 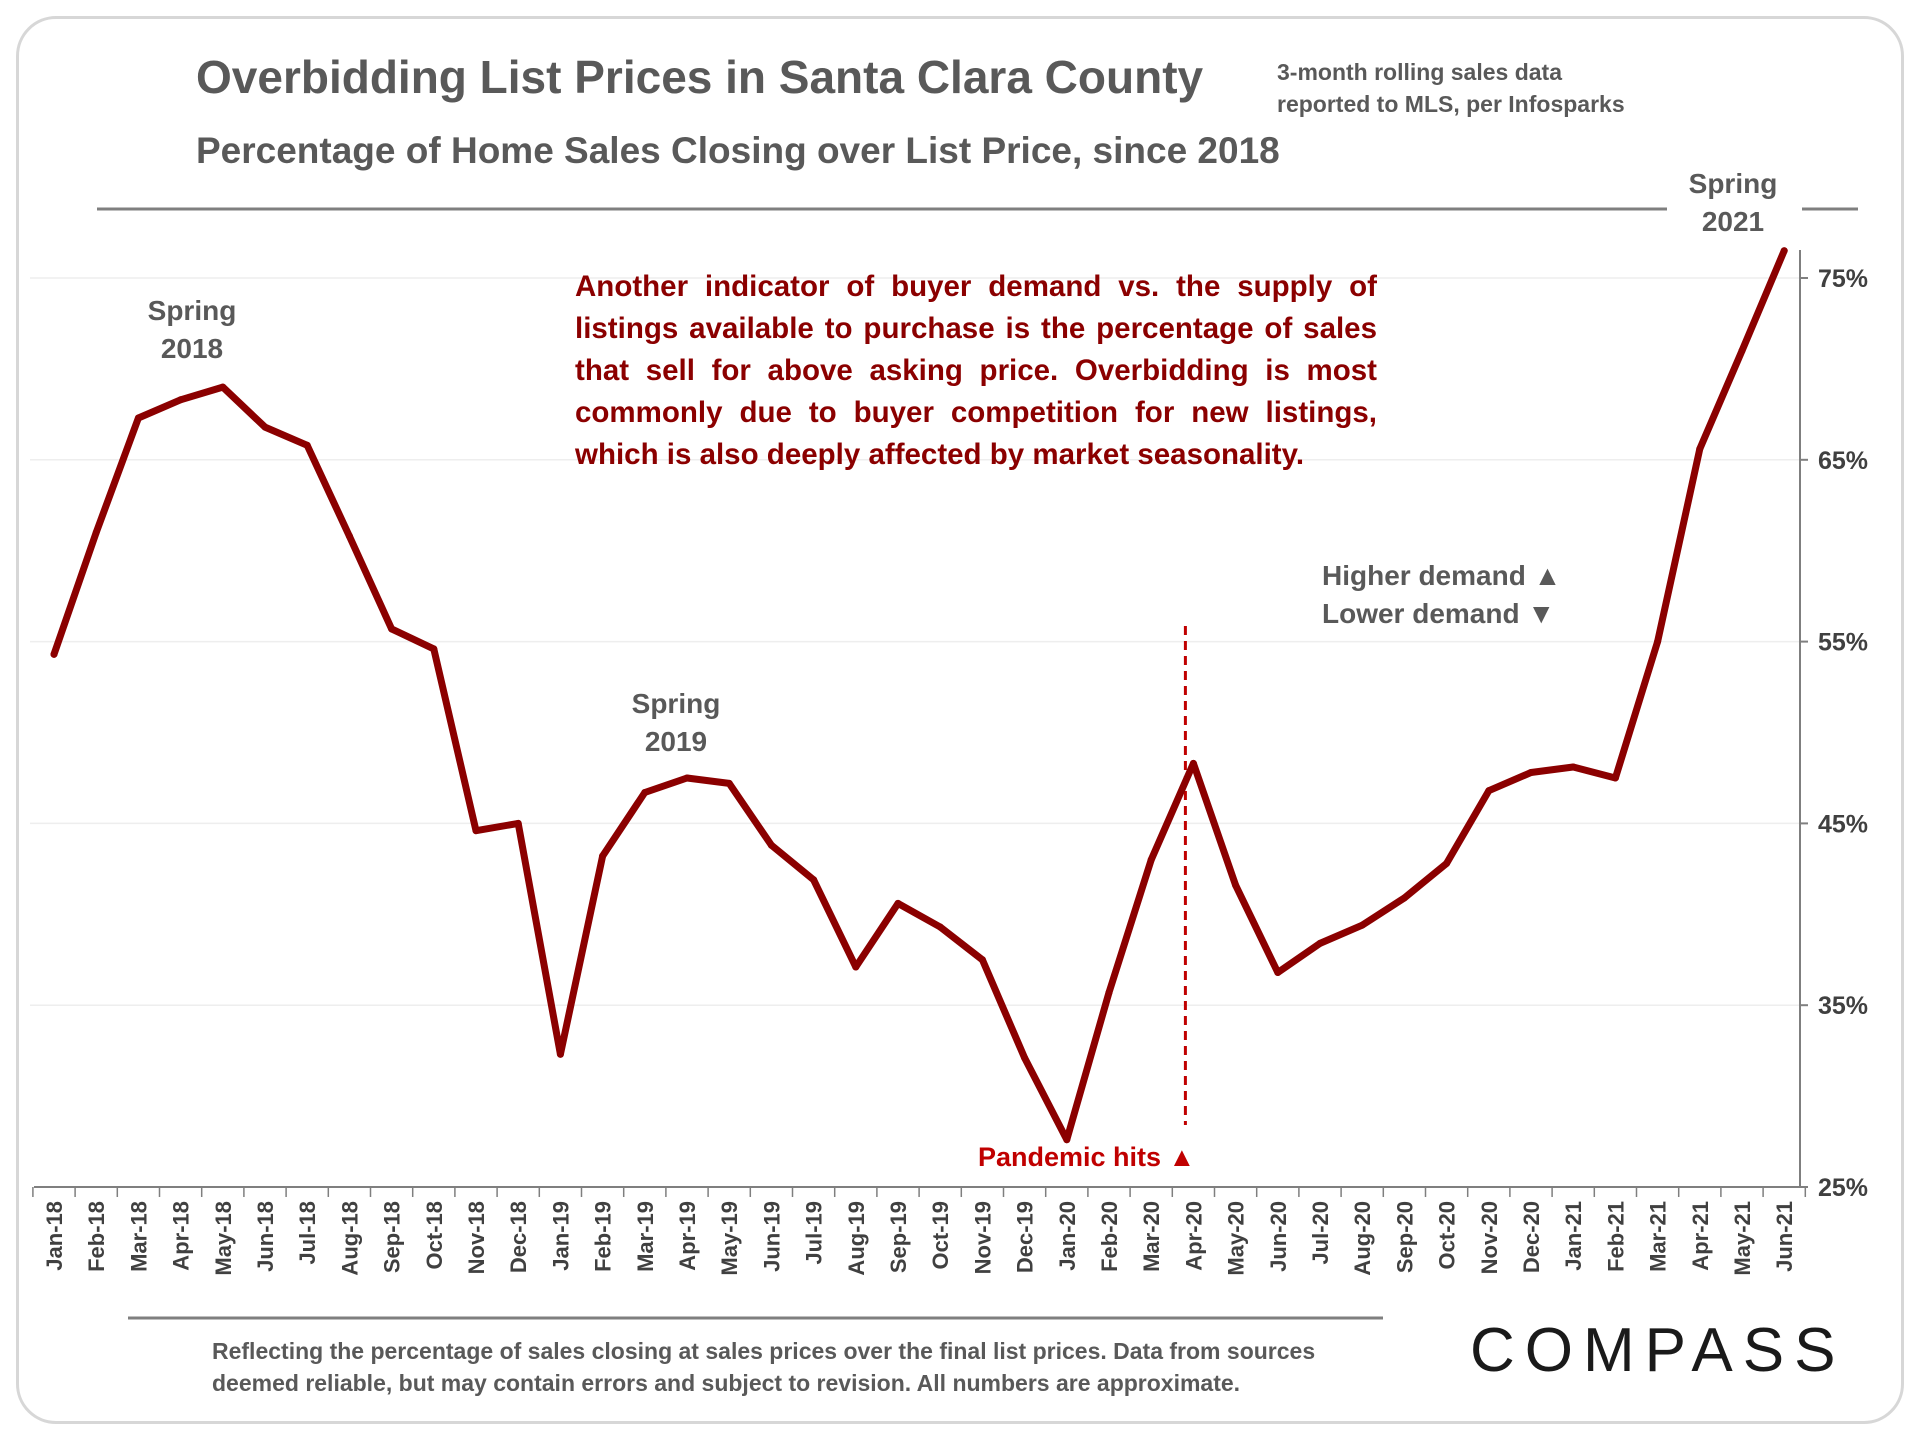 What do you see at coordinates (1742, 1238) in the screenshot?
I see `x-tick-label: May-21` at bounding box center [1742, 1238].